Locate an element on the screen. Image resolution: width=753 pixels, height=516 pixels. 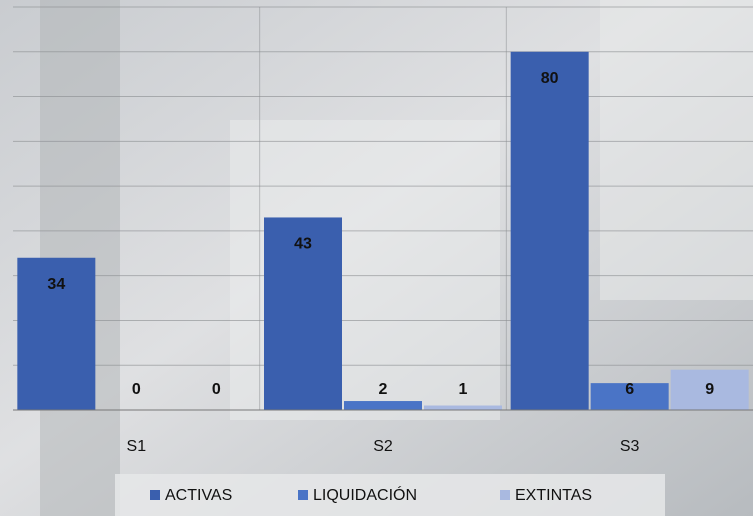
data-label: 6 is located at coordinates (629, 389).